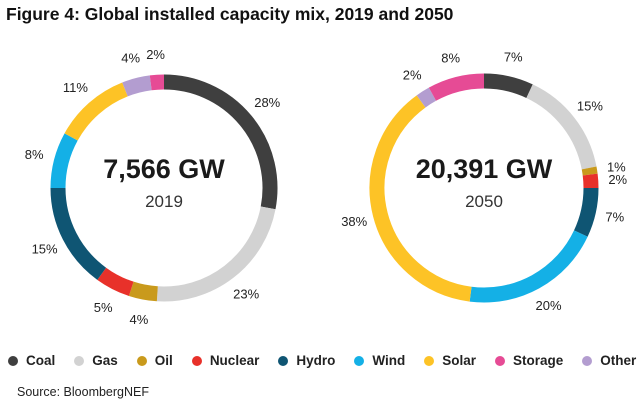 This screenshot has width=640, height=404. I want to click on legend-item-solar: Solar, so click(450, 360).